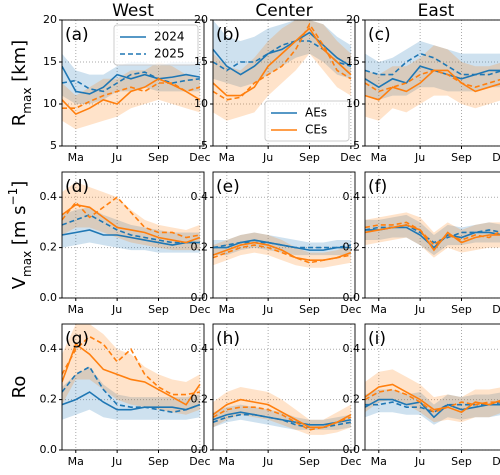  What do you see at coordinates (316, 130) in the screenshot?
I see `legend-label: CEs` at bounding box center [316, 130].